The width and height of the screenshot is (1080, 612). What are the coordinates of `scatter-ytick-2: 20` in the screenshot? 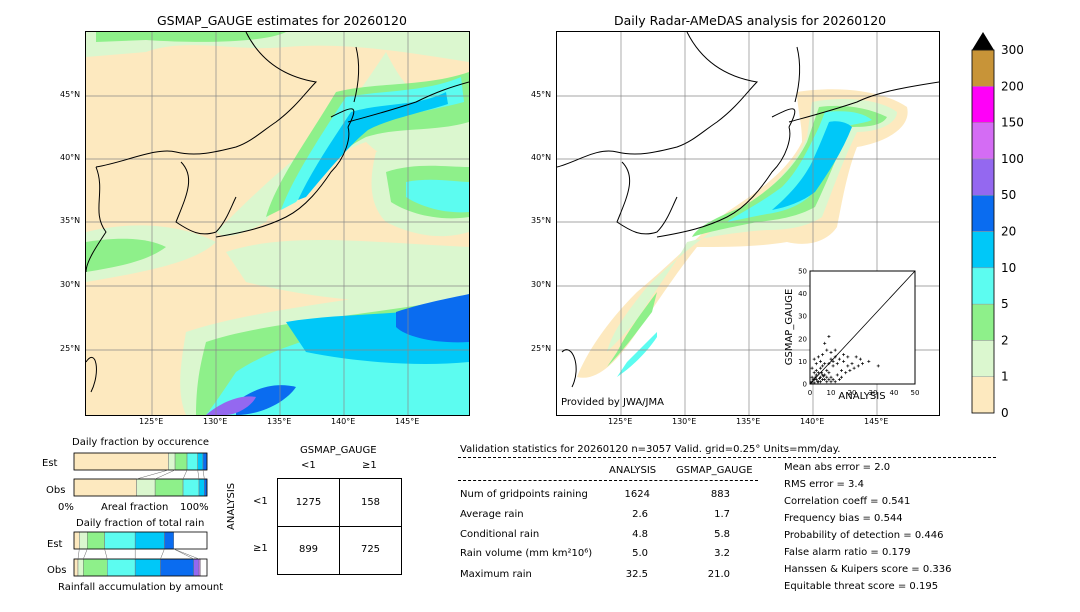 It's located at (802, 339).